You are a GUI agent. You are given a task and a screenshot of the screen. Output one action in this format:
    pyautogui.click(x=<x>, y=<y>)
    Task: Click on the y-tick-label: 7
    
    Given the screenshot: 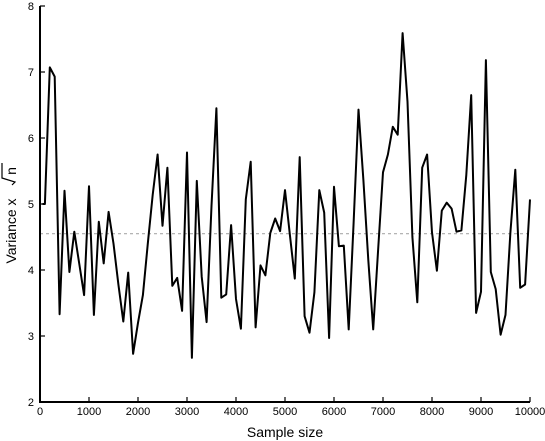 What is the action you would take?
    pyautogui.click(x=31, y=73)
    